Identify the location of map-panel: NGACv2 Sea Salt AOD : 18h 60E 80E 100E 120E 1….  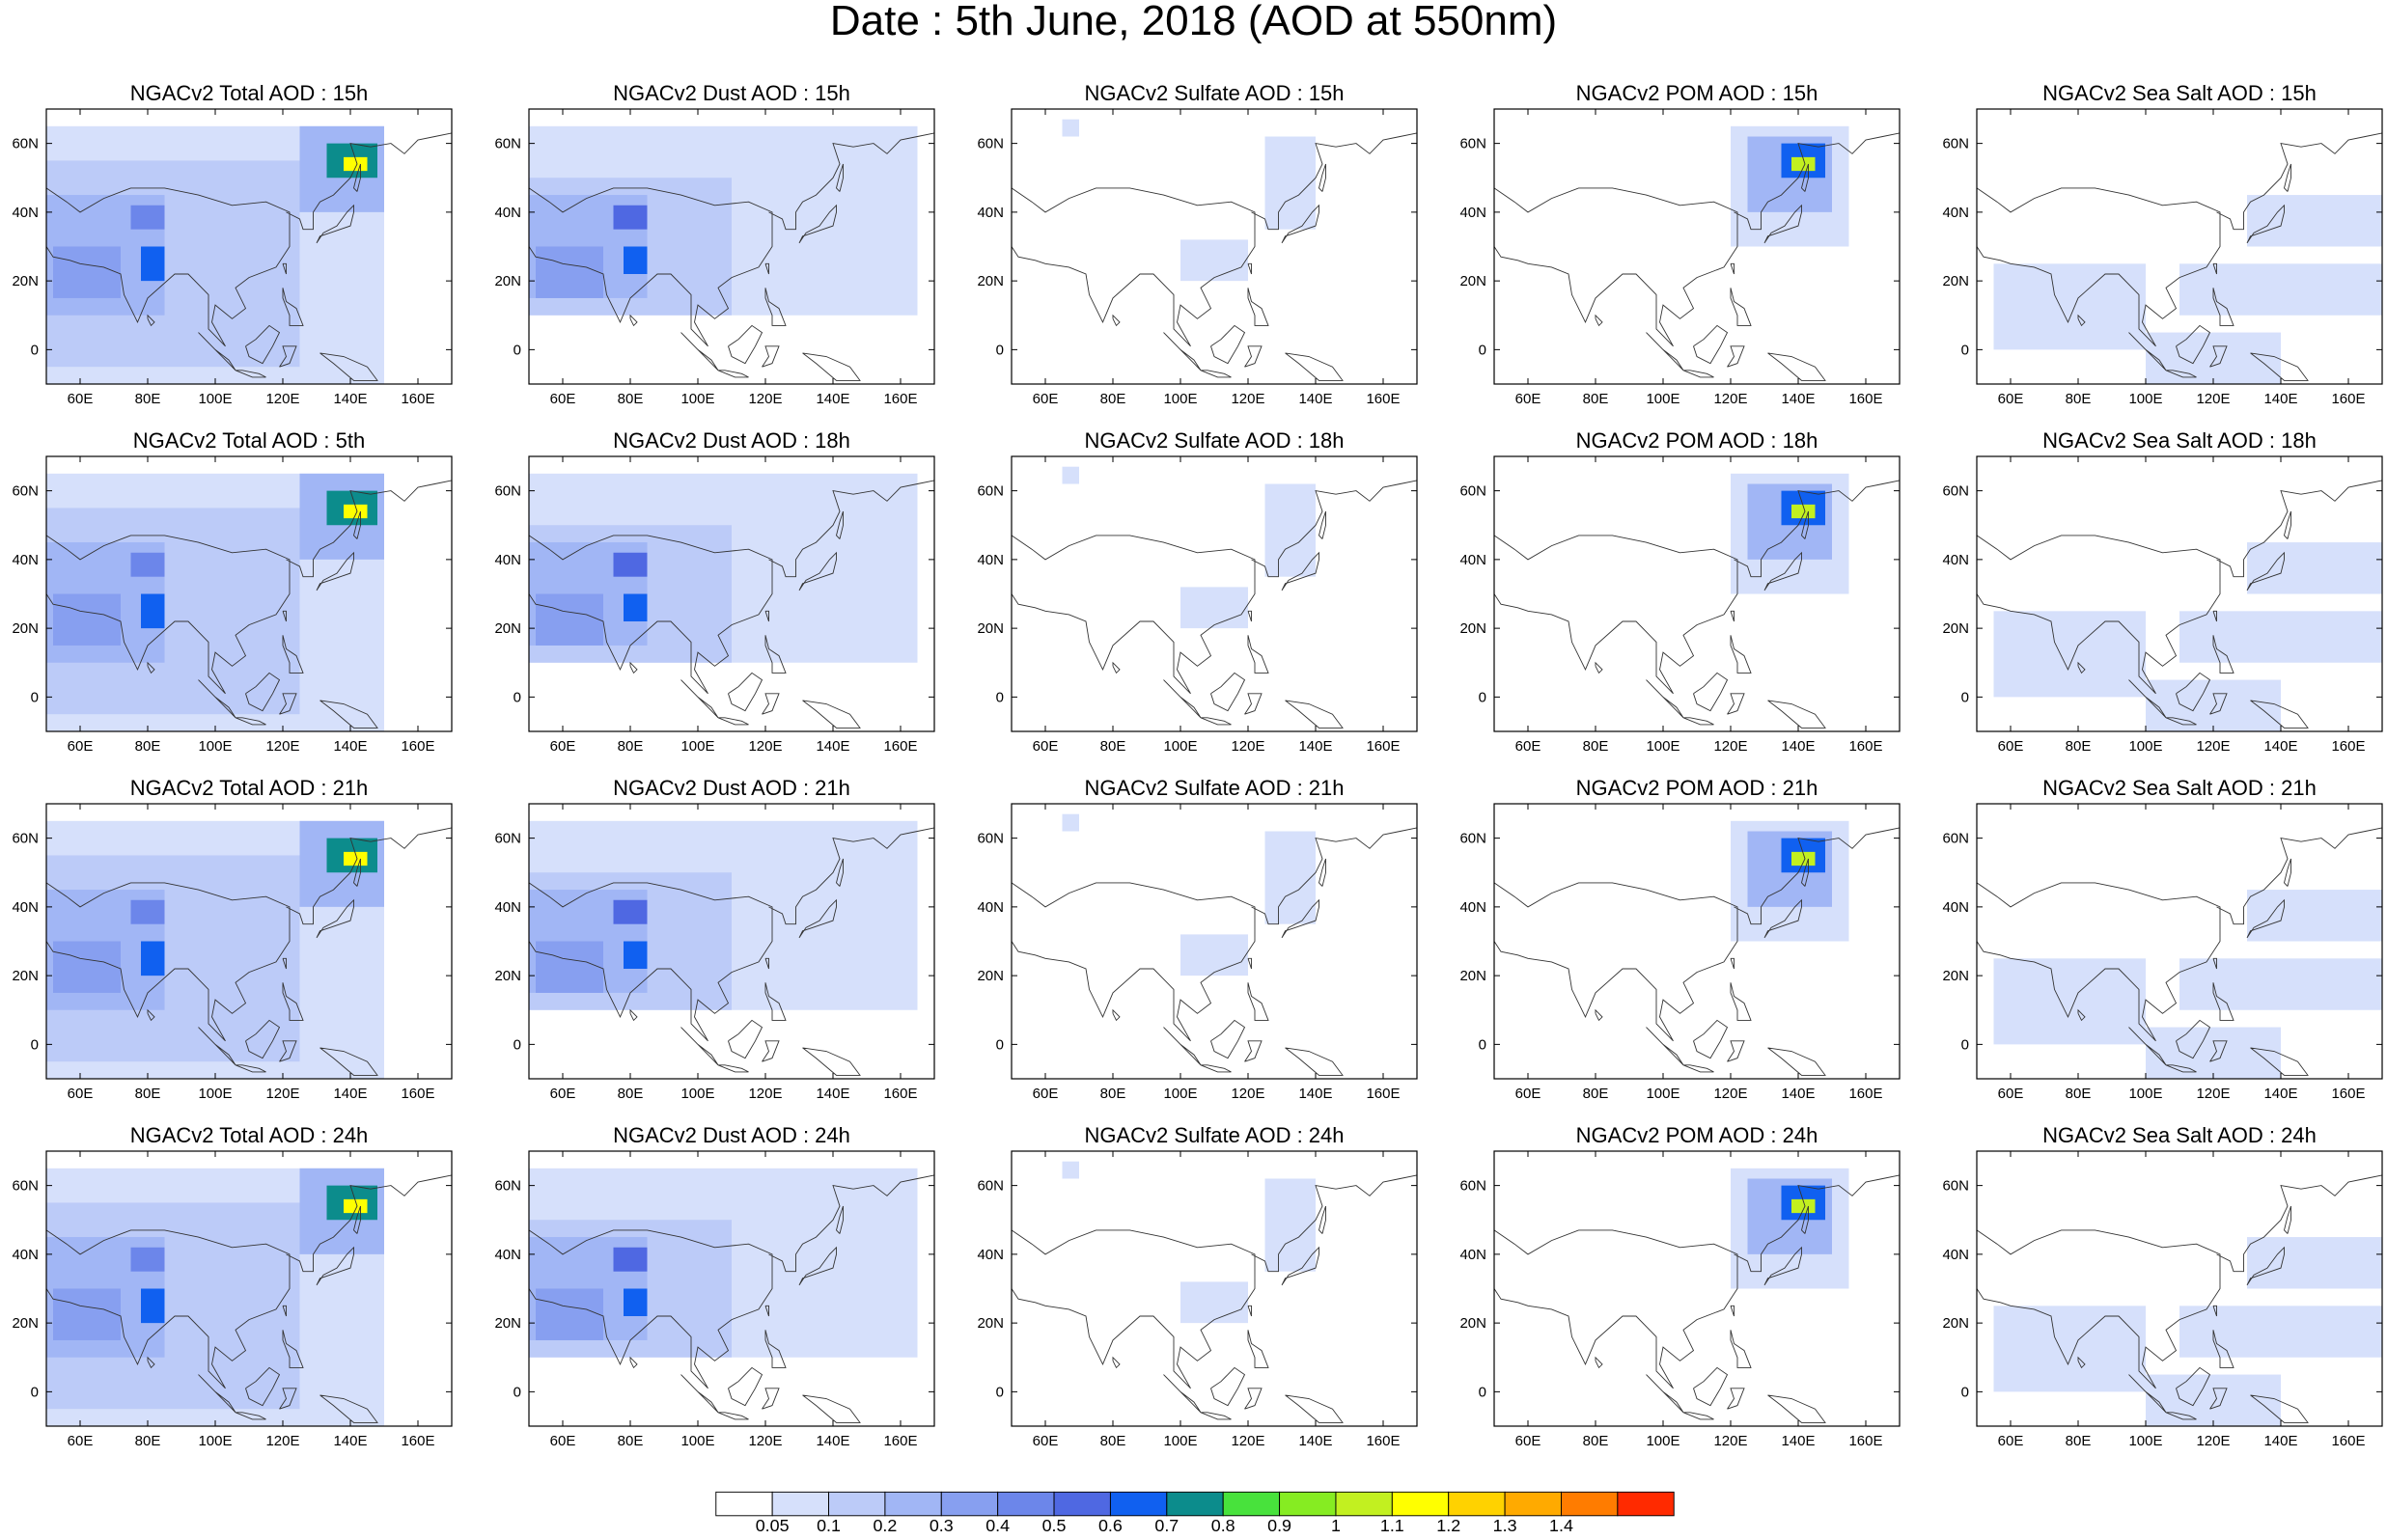
(2158, 593).